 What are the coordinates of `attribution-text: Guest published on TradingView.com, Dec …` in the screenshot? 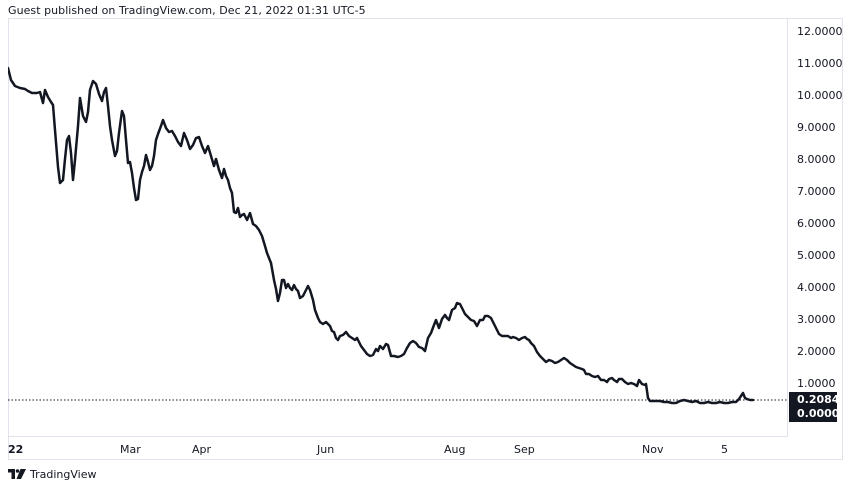 It's located at (187, 10).